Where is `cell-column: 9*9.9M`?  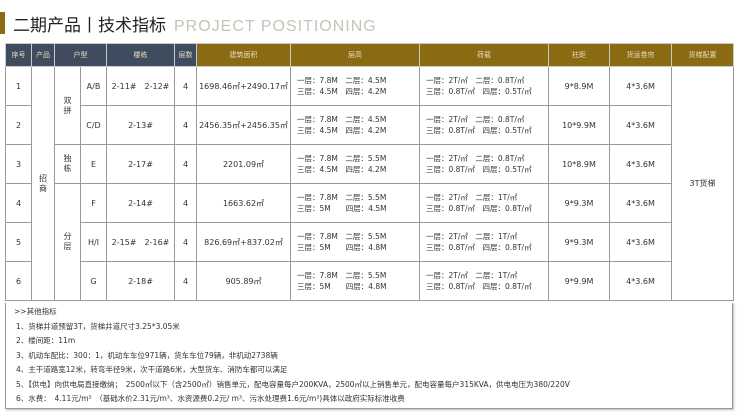
cell-column: 9*9.9M is located at coordinates (579, 281).